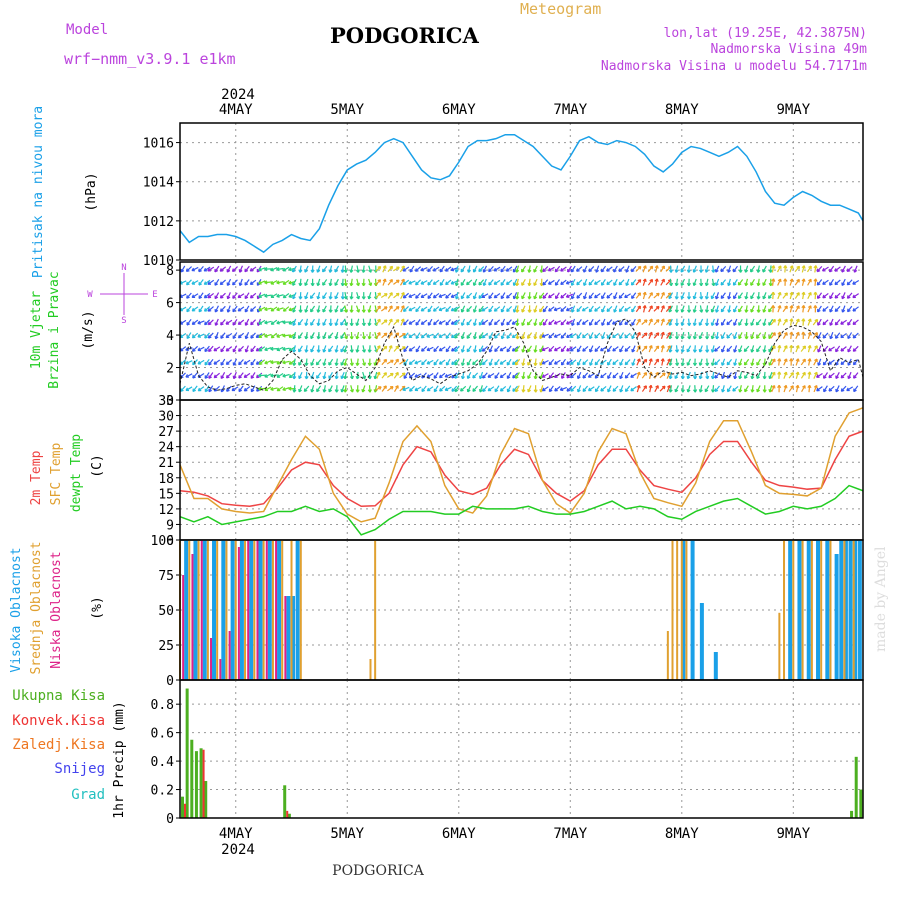  What do you see at coordinates (166, 646) in the screenshot?
I see `y-tick-label: 25` at bounding box center [166, 646].